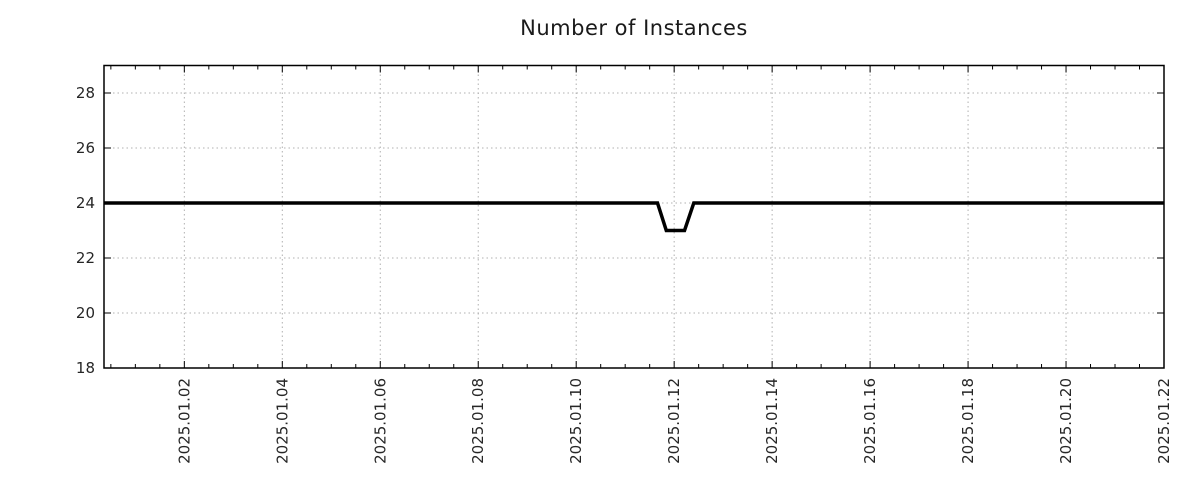 The image size is (1200, 500). Describe the element at coordinates (85, 368) in the screenshot. I see `y-tick-label: 18` at that location.